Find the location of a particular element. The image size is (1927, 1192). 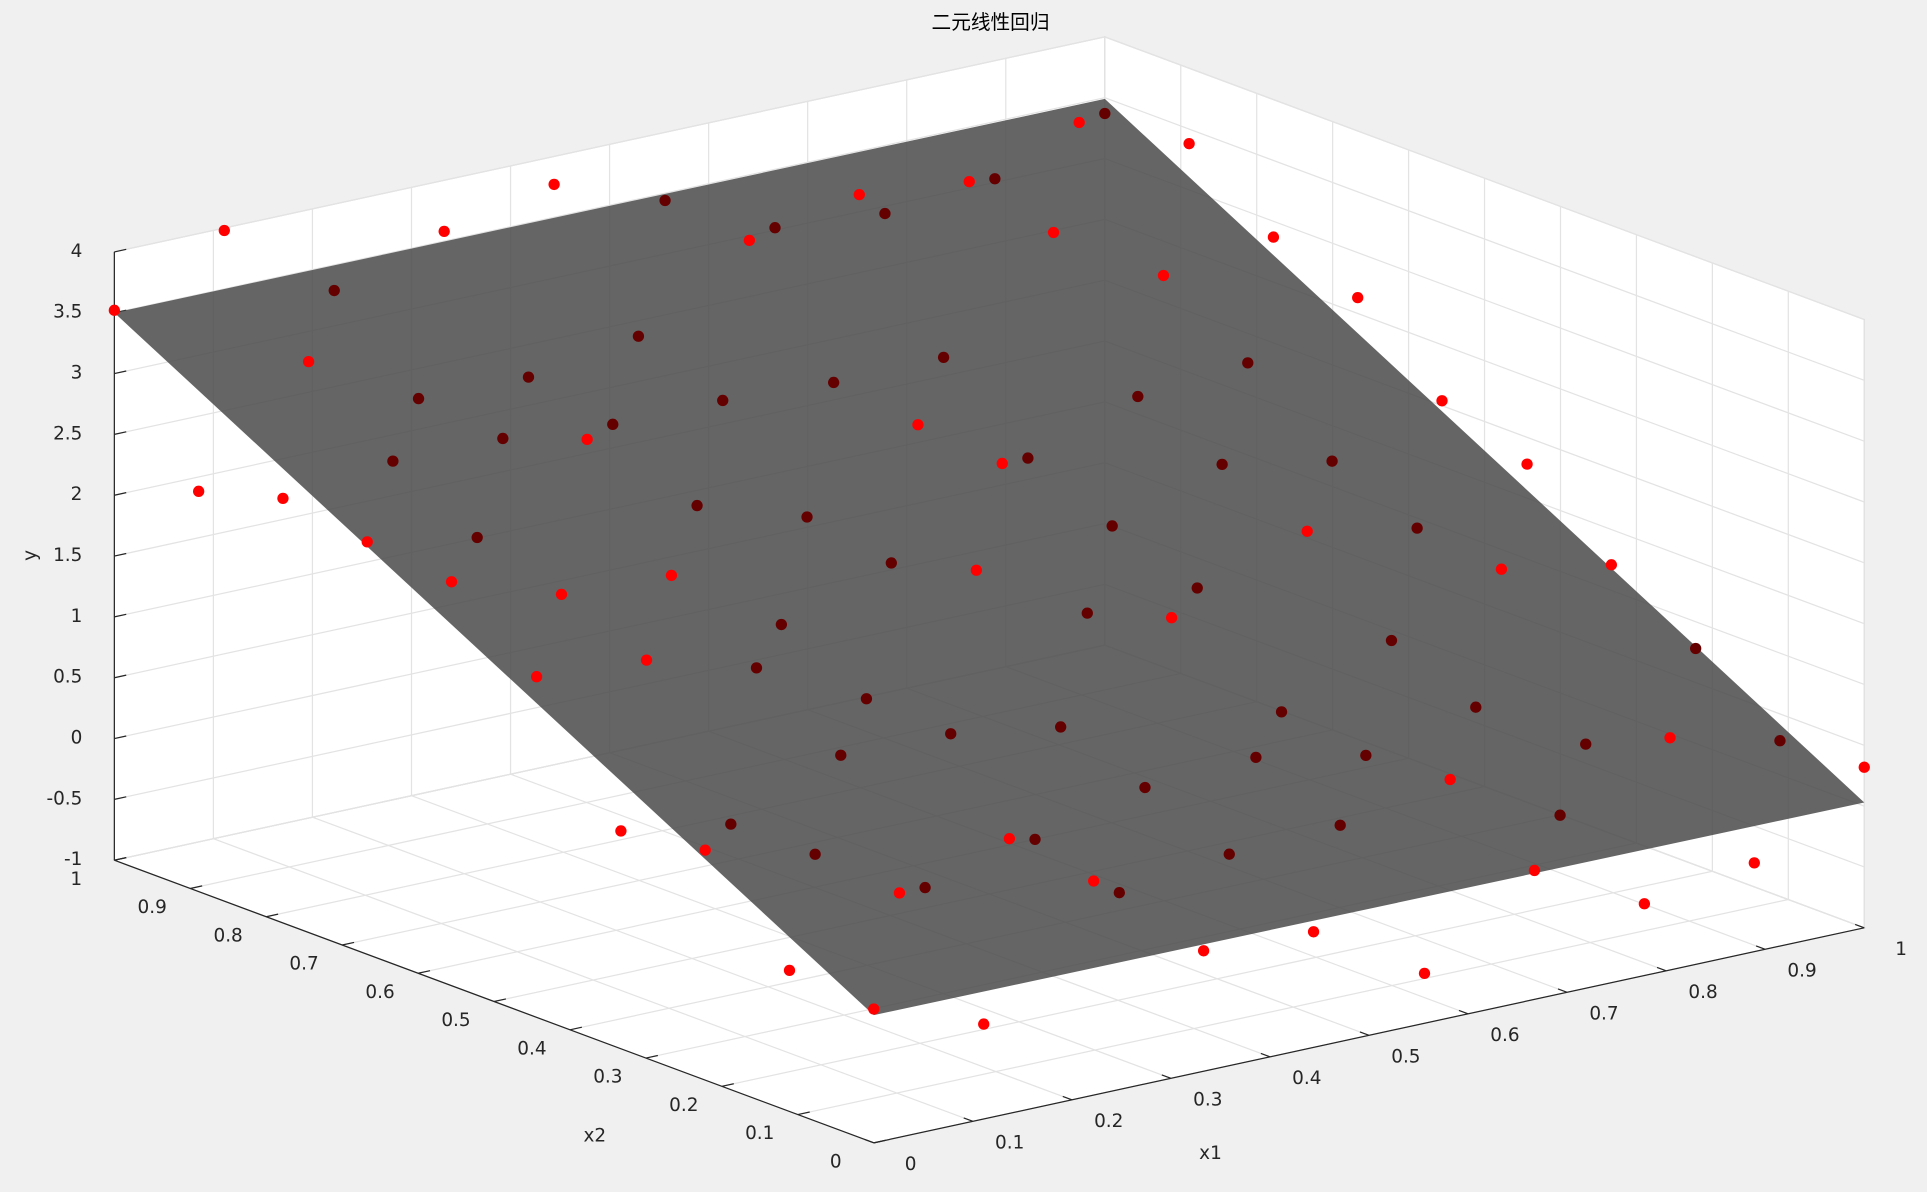

x1-tick-label: 0.6 is located at coordinates (1504, 1035).